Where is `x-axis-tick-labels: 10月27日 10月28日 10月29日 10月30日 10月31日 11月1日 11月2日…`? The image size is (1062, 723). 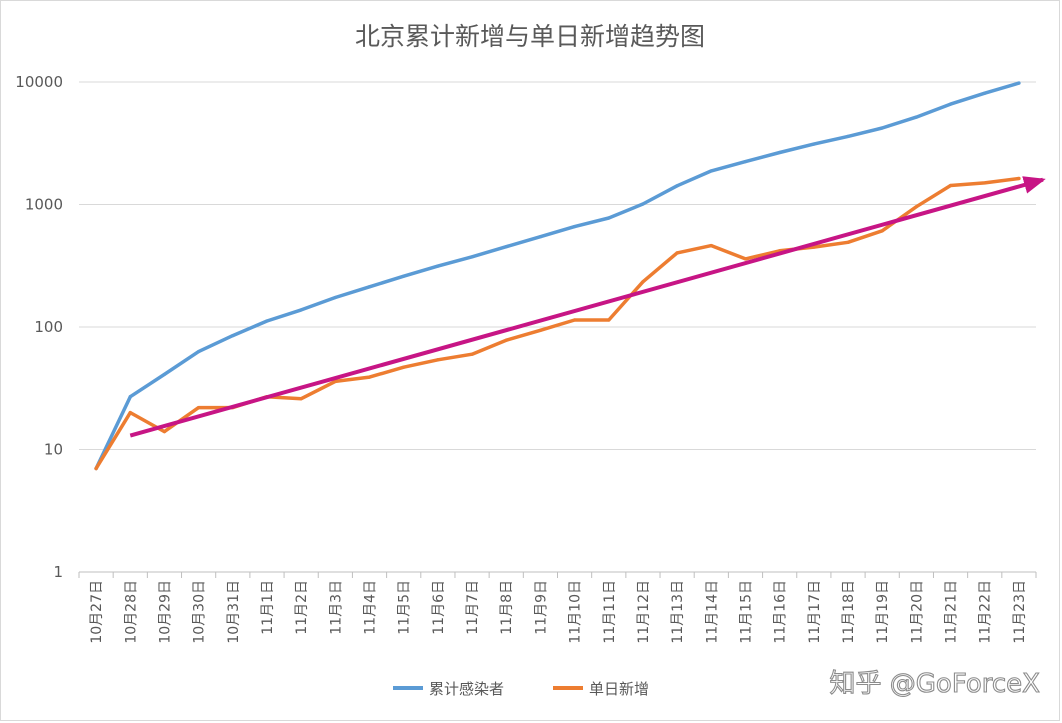 x-axis-tick-labels: 10月27日 10月28日 10月29日 10月30日 10月31日 11月1日 11月2日… is located at coordinates (558, 612).